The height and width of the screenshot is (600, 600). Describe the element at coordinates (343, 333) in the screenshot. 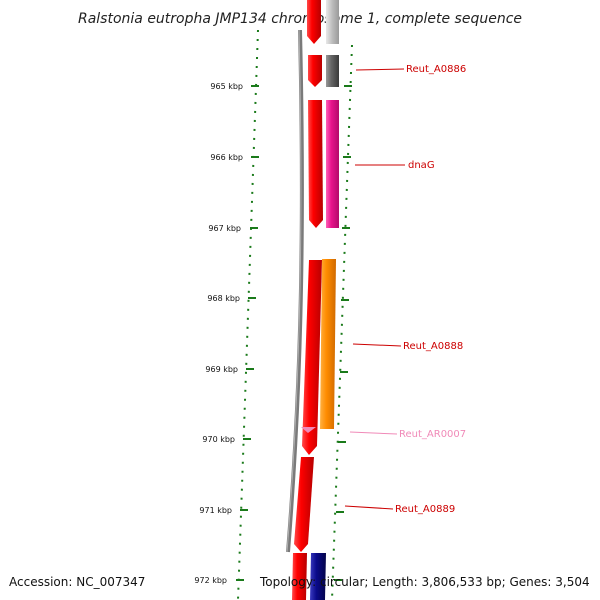

I see `inner-track-ticks` at that location.